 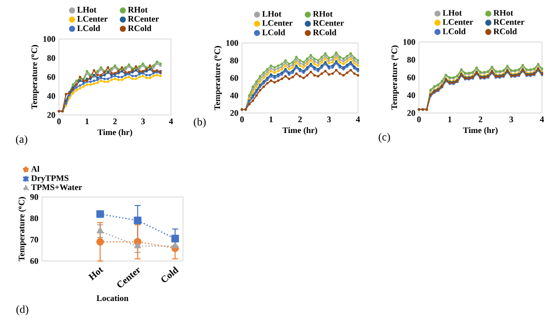 I want to click on legend-label: Al, so click(x=35, y=169).